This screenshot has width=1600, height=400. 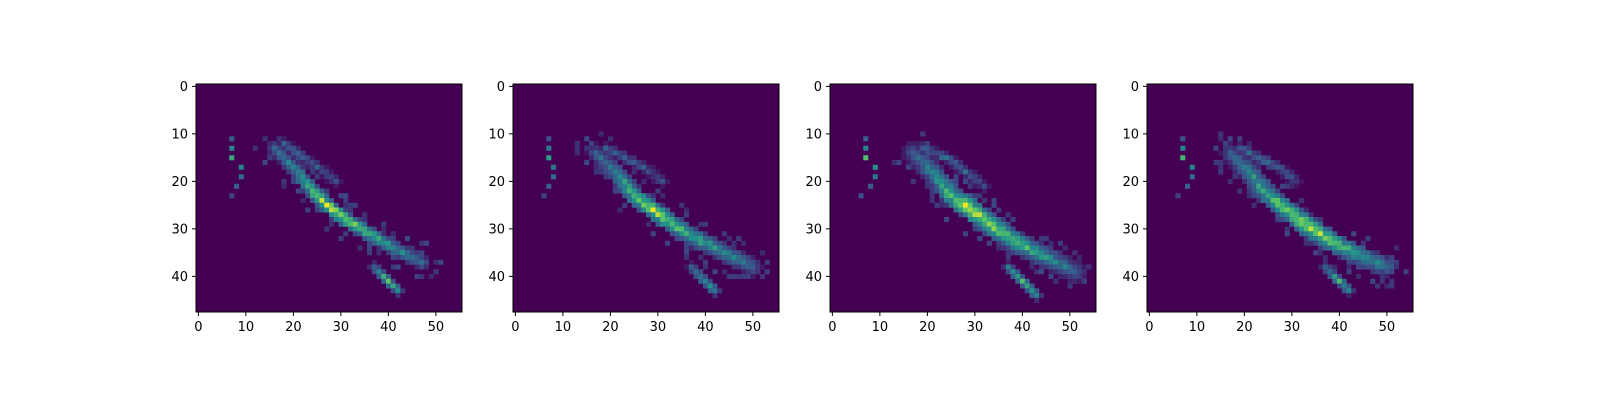 I want to click on x-tick-label: 10, so click(x=246, y=327).